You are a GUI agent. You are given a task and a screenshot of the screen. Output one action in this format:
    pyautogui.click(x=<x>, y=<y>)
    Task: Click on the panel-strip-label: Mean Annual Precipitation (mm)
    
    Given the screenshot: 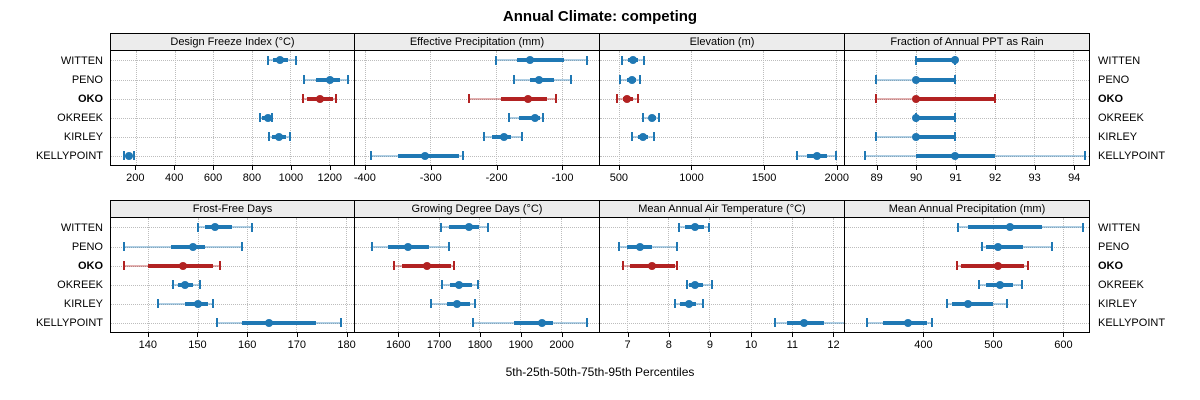 What is the action you would take?
    pyautogui.click(x=967, y=209)
    